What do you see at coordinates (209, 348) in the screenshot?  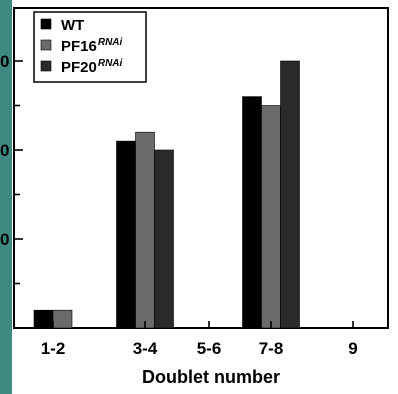 I see `x-tick-label: 5-6` at bounding box center [209, 348].